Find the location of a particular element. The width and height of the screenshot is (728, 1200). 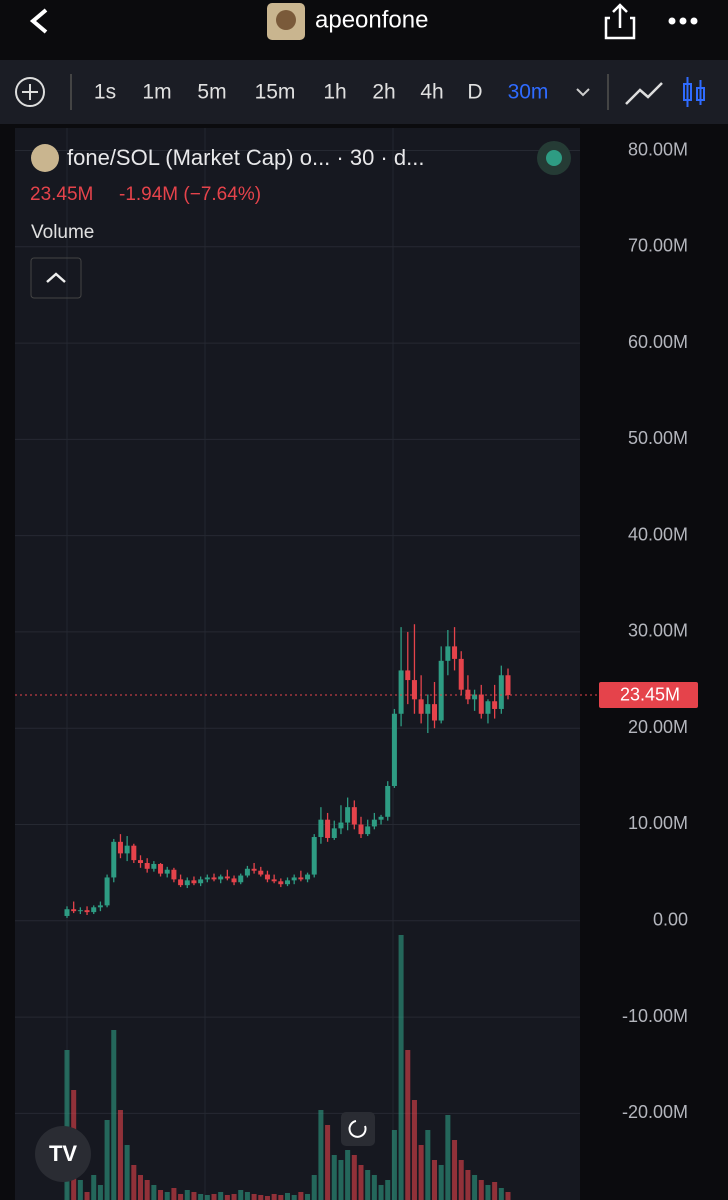

interval-button: 2h is located at coordinates (383, 92).